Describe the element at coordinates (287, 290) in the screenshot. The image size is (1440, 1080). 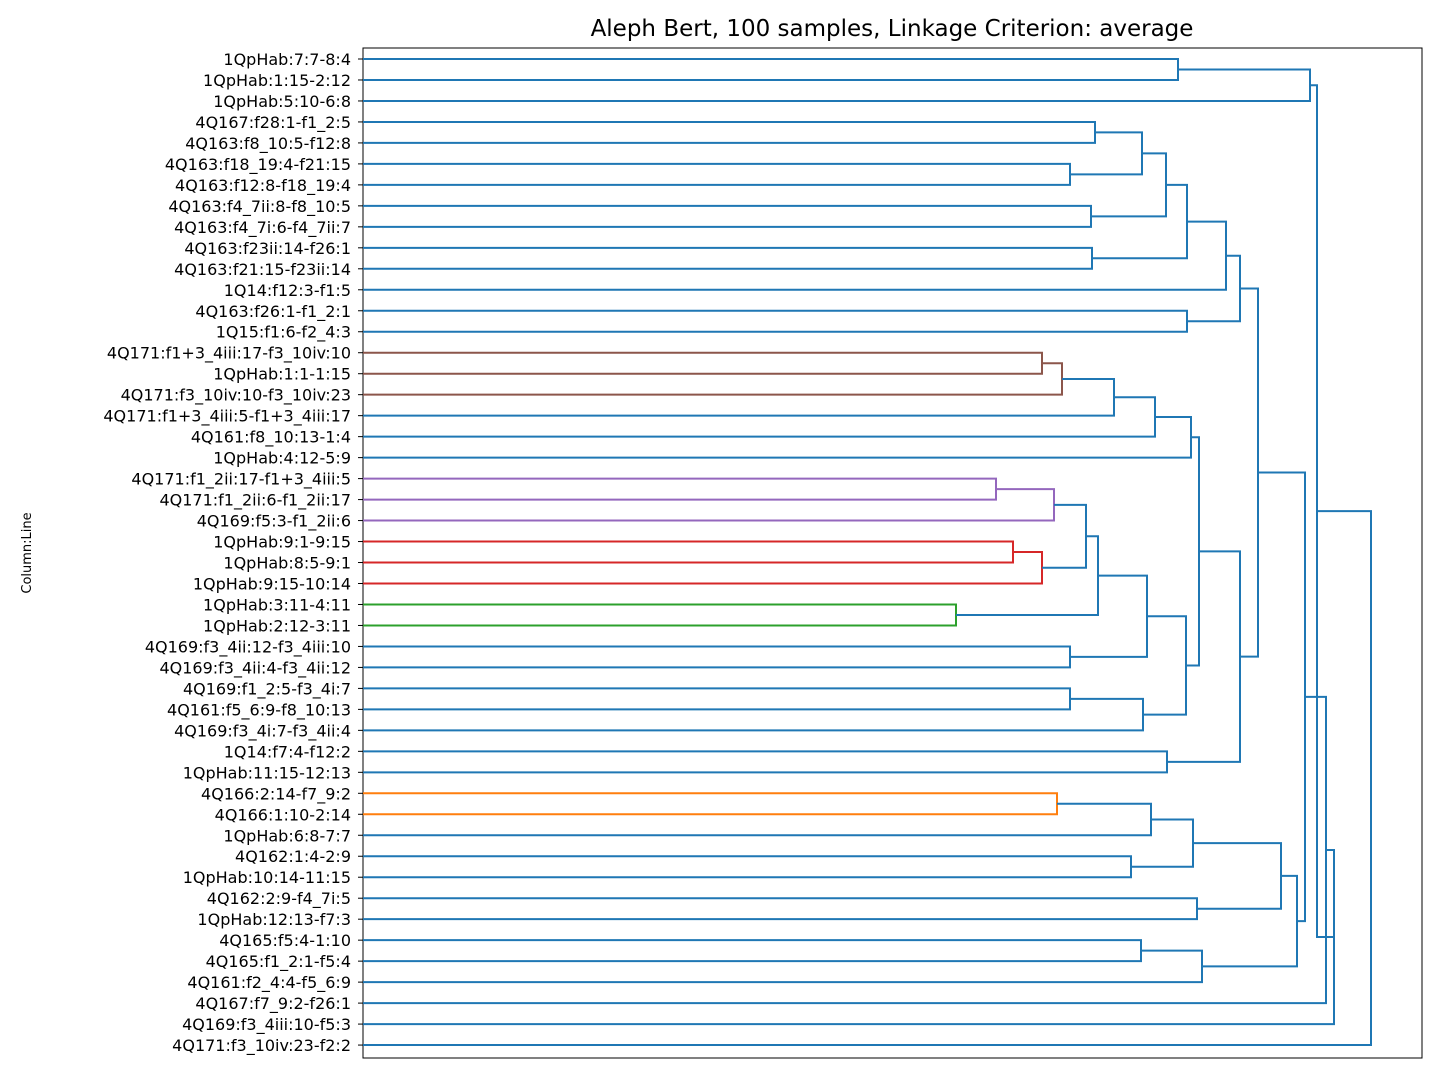
I see `leaf-label: 1Q14:f12:3-f1:5` at that location.